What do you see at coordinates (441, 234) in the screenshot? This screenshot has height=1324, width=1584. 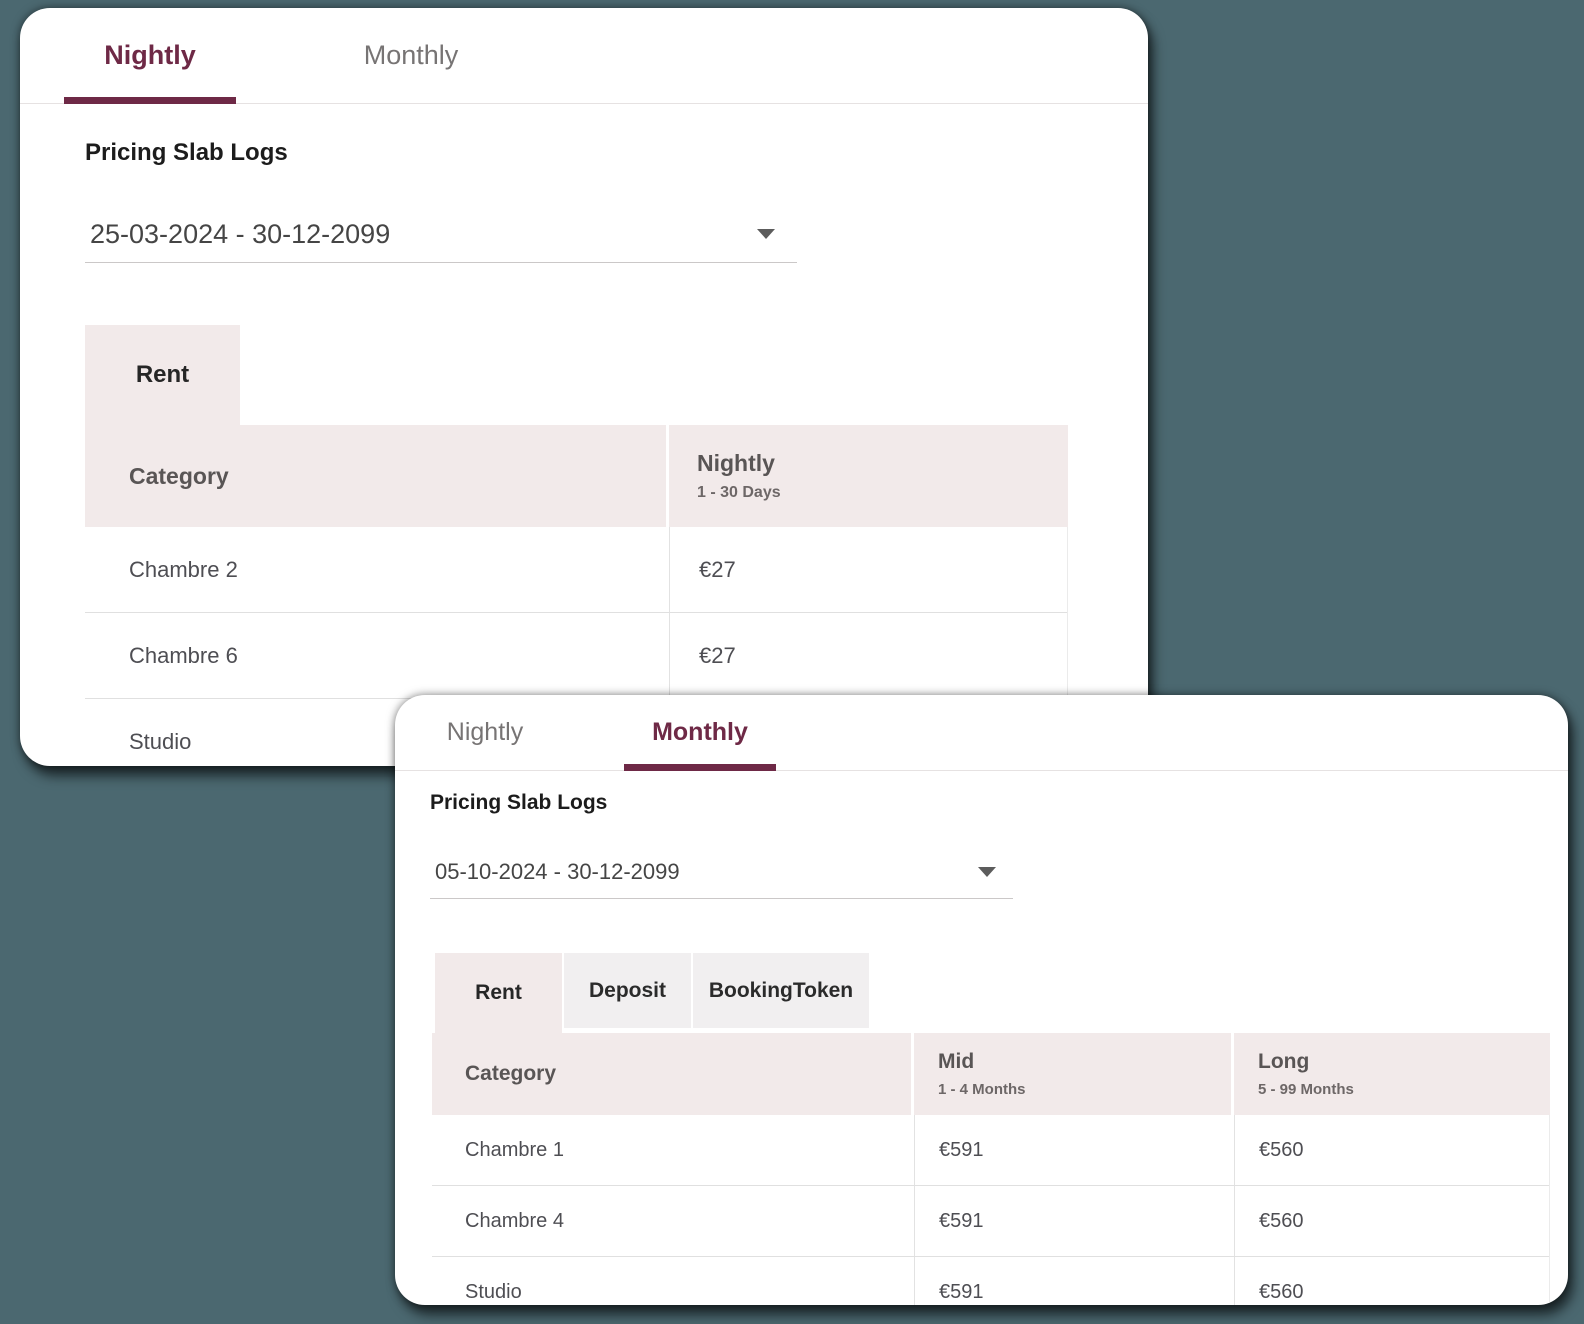 I see `date-range-select: 25-03-2024 - 30-12-2099` at bounding box center [441, 234].